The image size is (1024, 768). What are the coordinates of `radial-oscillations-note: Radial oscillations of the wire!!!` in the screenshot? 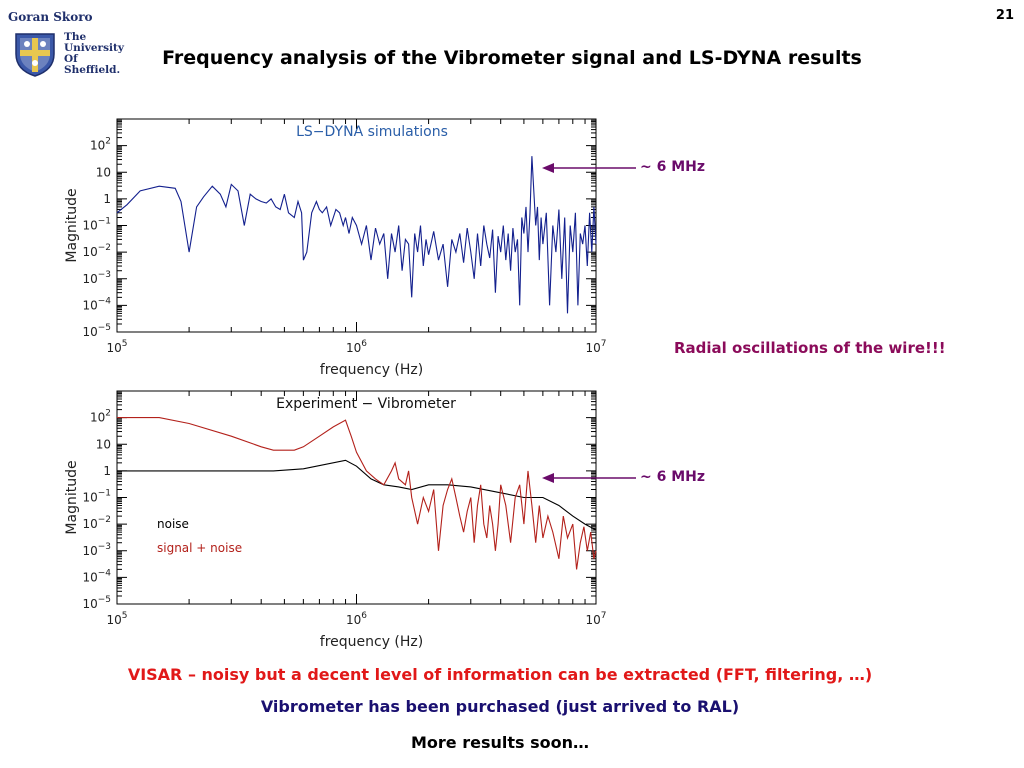 It's located at (810, 348).